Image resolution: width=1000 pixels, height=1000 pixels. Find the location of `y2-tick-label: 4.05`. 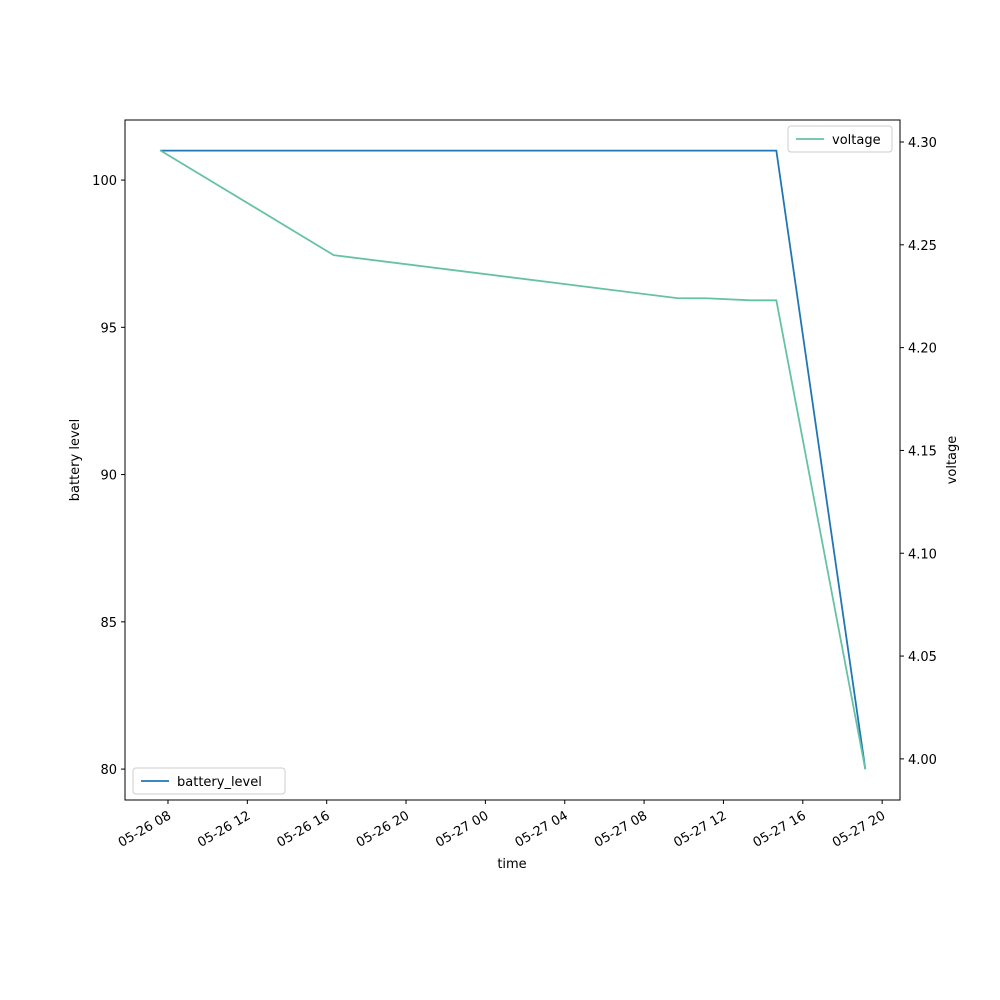

y2-tick-label: 4.05 is located at coordinates (922, 657).